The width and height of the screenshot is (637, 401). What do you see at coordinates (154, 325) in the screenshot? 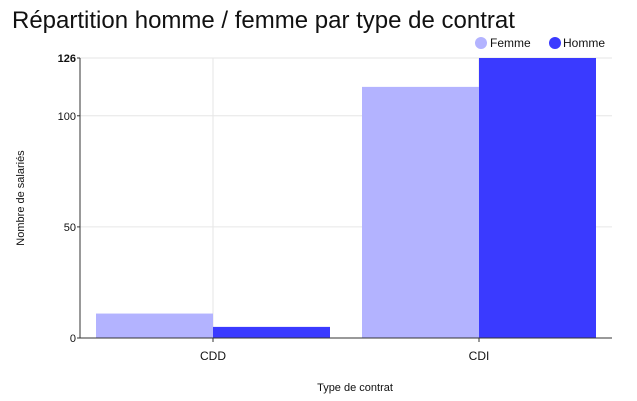
I see `bar-femme-cdd` at bounding box center [154, 325].